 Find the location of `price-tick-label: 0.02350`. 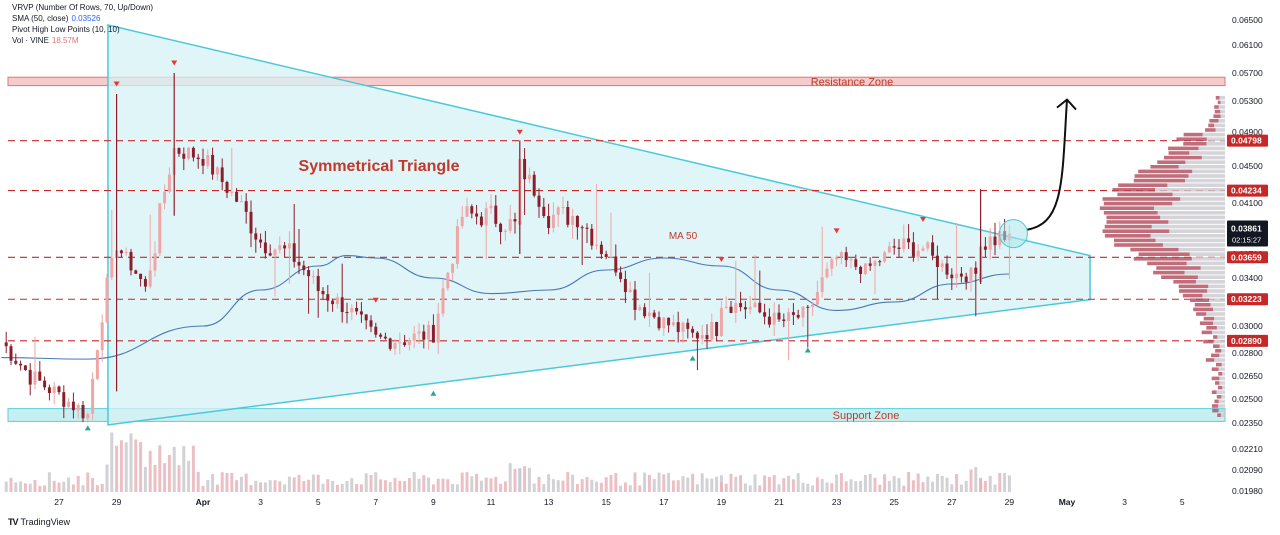

price-tick-label: 0.02350 is located at coordinates (1247, 423).